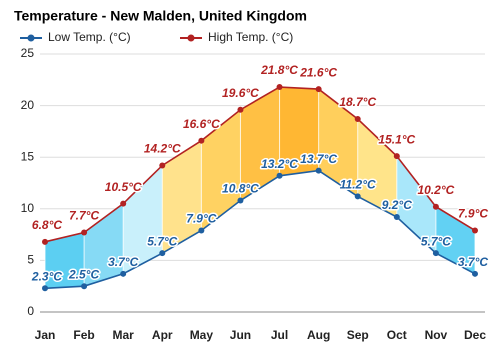 Image resolution: width=500 pixels, height=355 pixels. I want to click on data-label: 2.5°C, so click(83, 274).